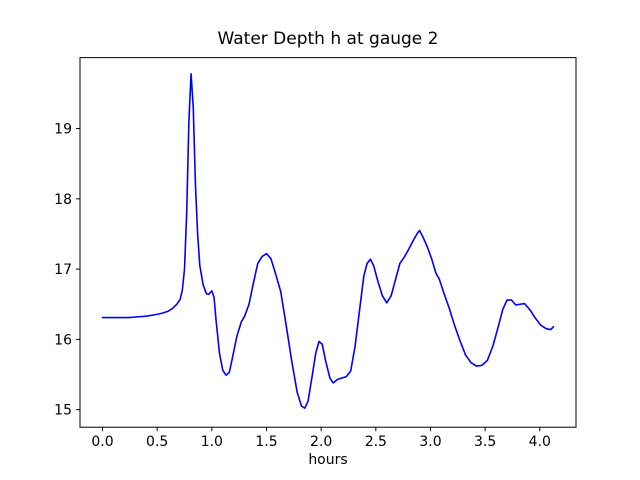 Image resolution: width=640 pixels, height=480 pixels. Describe the element at coordinates (321, 442) in the screenshot. I see `x-tick-label: 2.0` at that location.